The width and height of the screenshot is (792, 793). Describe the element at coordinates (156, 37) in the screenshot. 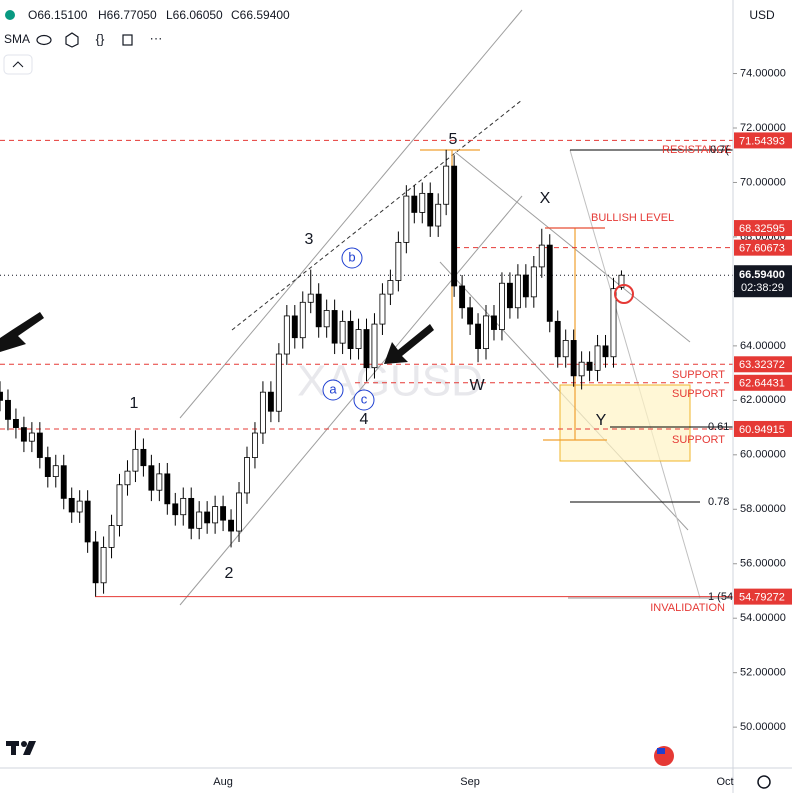

I see `more-icon: ···` at that location.